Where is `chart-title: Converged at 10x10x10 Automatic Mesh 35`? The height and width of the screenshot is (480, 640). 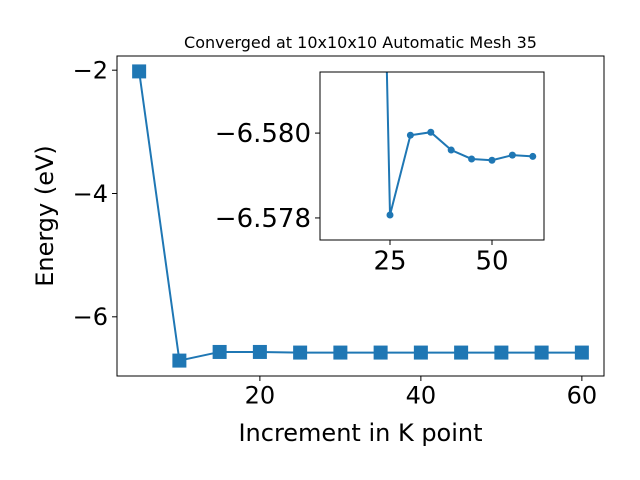 chart-title: Converged at 10x10x10 Automatic Mesh 35 is located at coordinates (360, 42).